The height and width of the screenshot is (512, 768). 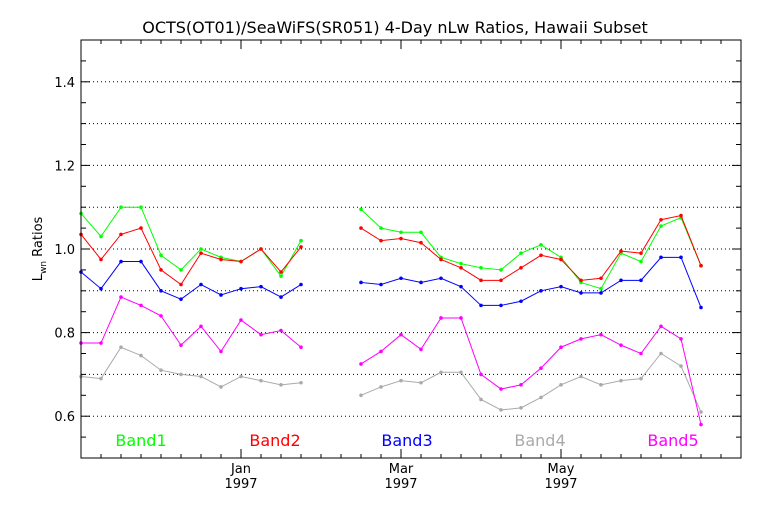 What do you see at coordinates (38, 238) in the screenshot?
I see `y-axis-label-rest: Ratios` at bounding box center [38, 238].